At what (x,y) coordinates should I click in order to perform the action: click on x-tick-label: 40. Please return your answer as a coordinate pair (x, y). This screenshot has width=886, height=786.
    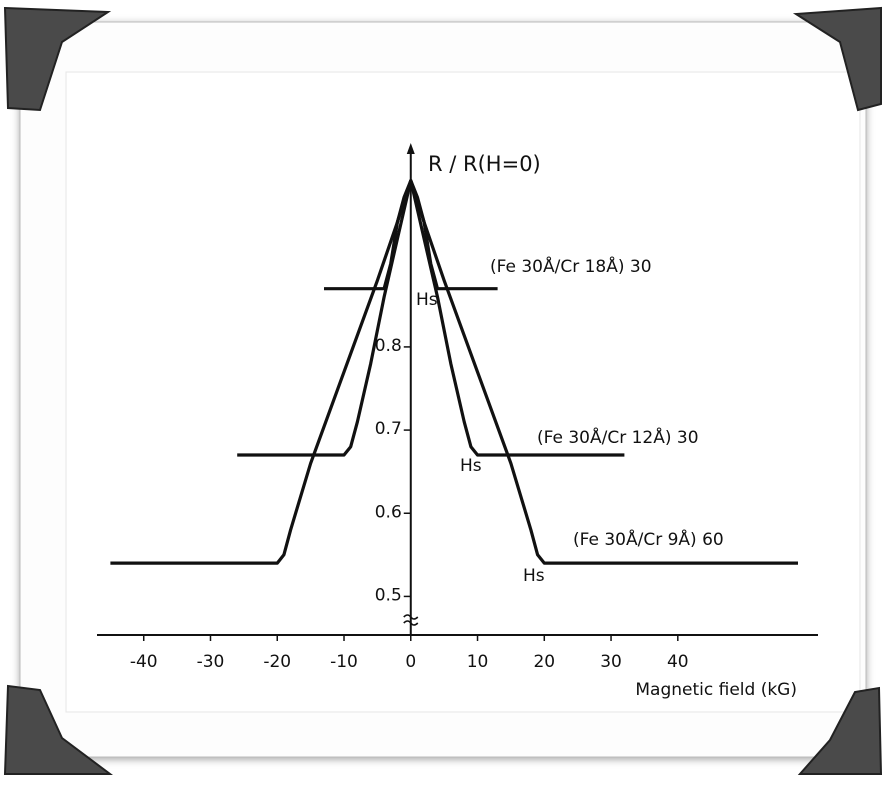
    Looking at the image, I should click on (678, 662).